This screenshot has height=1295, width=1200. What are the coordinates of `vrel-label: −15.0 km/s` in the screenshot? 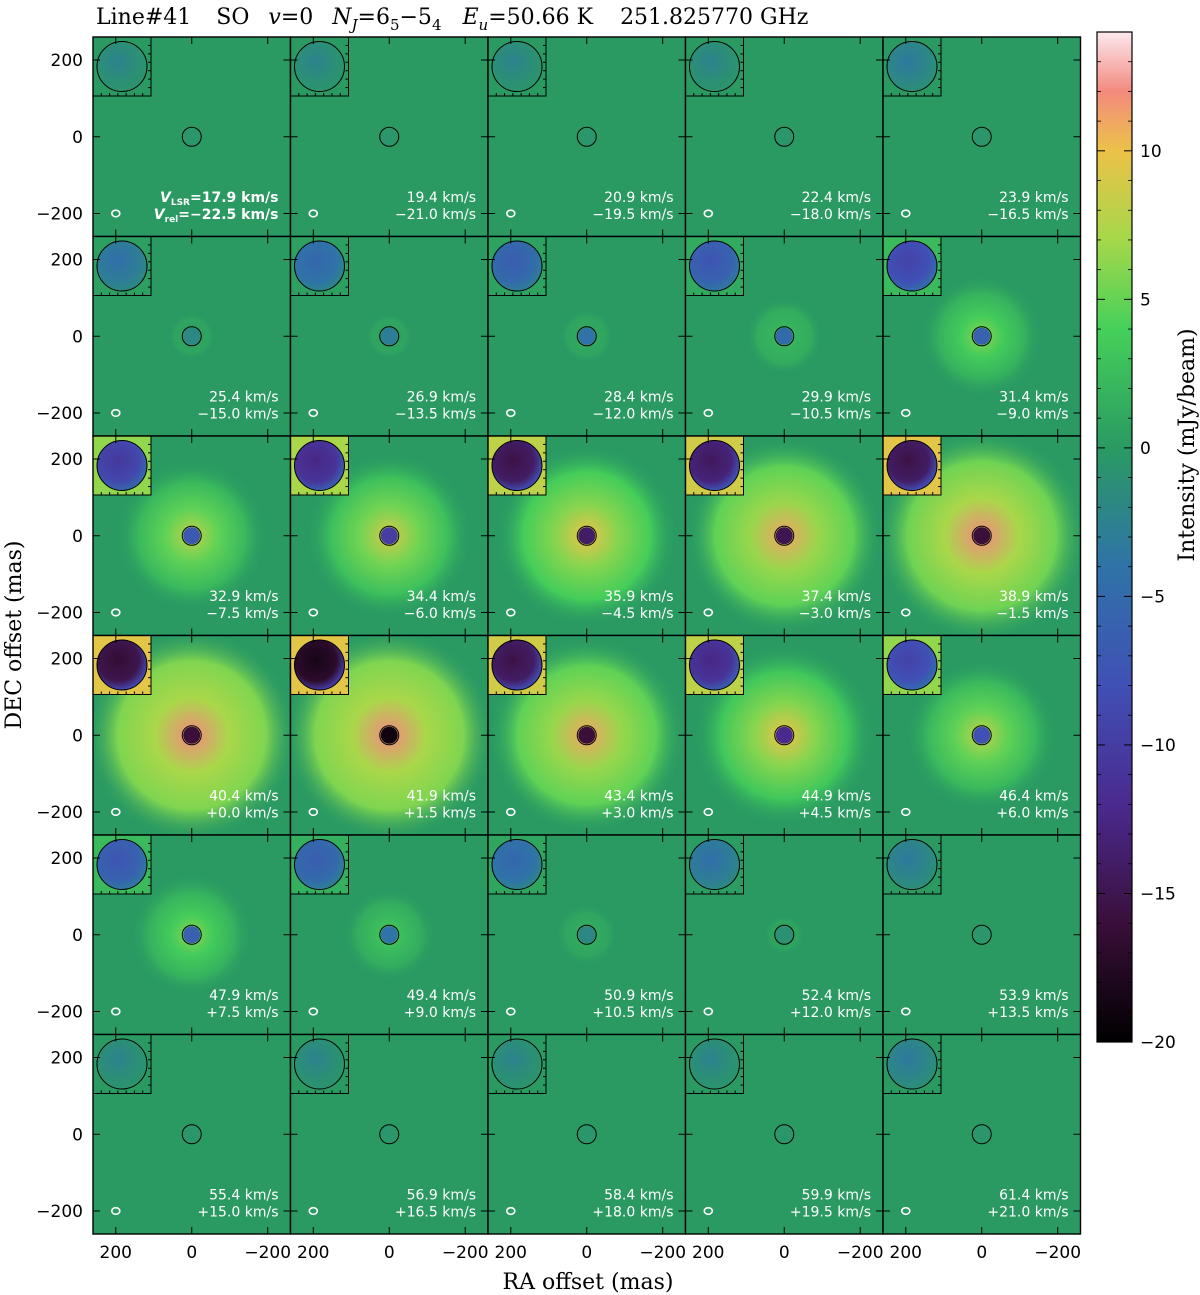 It's located at (237, 415).